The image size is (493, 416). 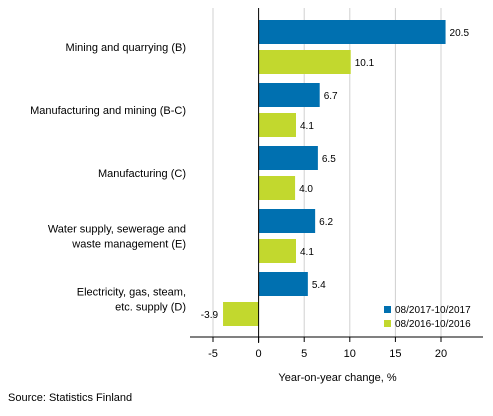 What do you see at coordinates (210, 315) in the screenshot?
I see `value-label: -3.9` at bounding box center [210, 315].